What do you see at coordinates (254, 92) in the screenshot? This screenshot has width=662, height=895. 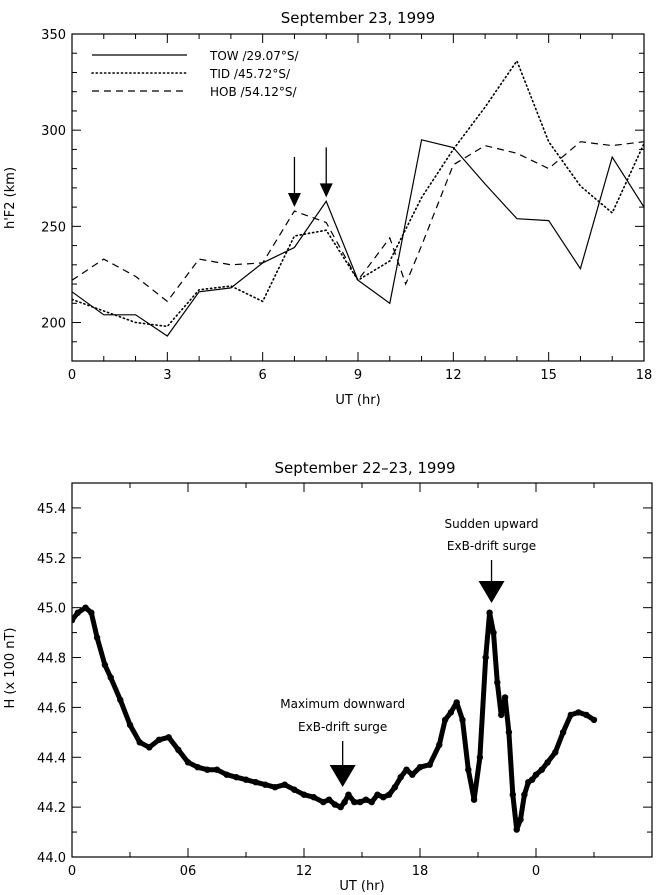 I see `legend-label: HOB /54.12°S/` at bounding box center [254, 92].